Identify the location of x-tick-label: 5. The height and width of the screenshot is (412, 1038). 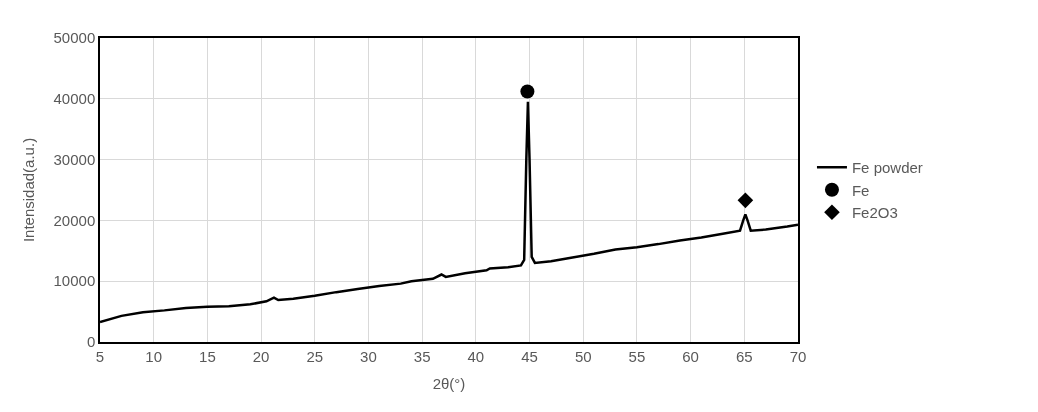
(100, 356).